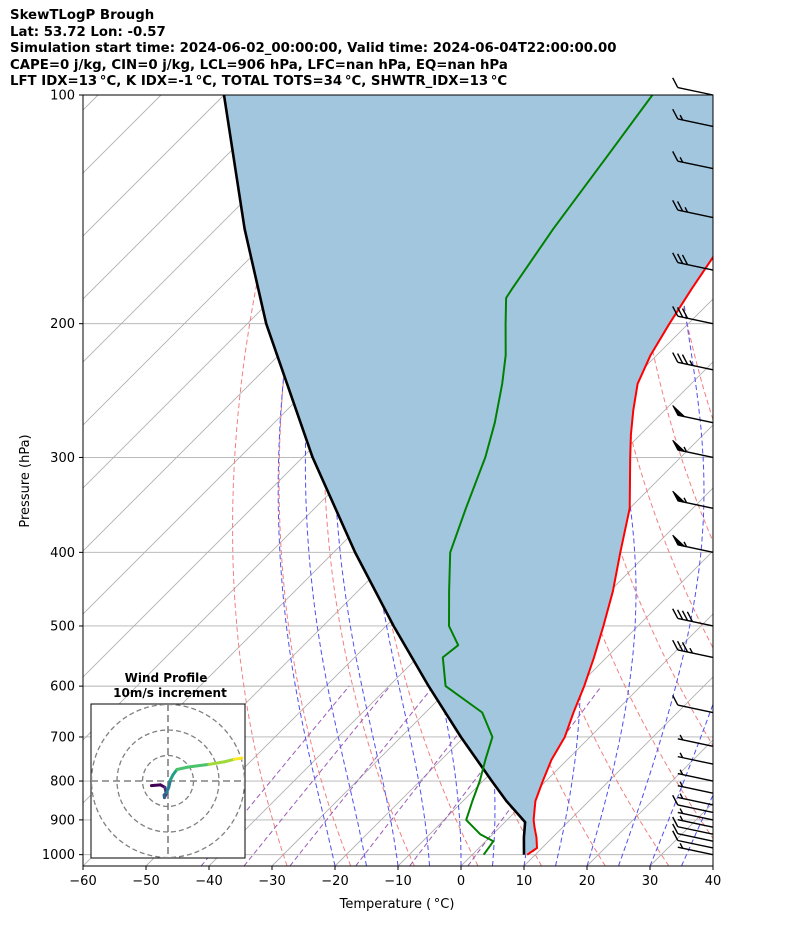  What do you see at coordinates (309, 480) in the screenshot?
I see `moist-adiabat` at bounding box center [309, 480].